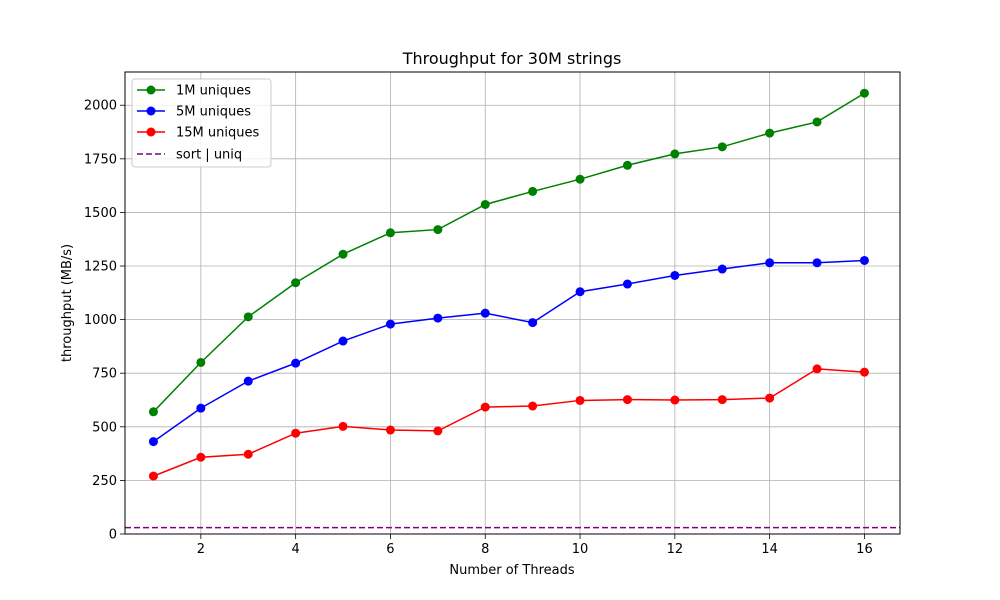 The image size is (1000, 600). Describe the element at coordinates (675, 549) in the screenshot. I see `x-tick-label: 12` at that location.